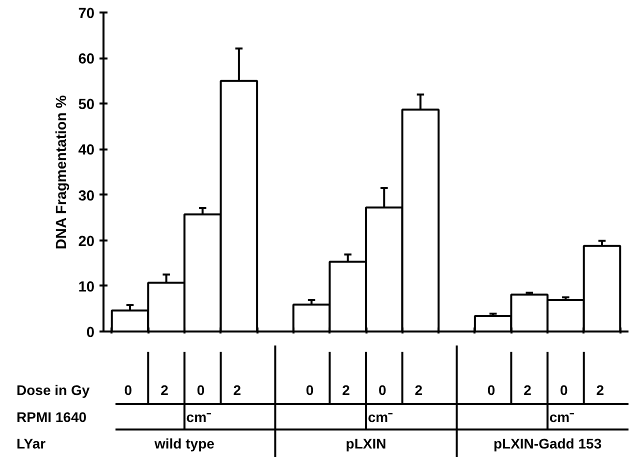 This screenshot has width=642, height=457. What do you see at coordinates (90, 333) in the screenshot?
I see `y-tick-label: 0` at bounding box center [90, 333].